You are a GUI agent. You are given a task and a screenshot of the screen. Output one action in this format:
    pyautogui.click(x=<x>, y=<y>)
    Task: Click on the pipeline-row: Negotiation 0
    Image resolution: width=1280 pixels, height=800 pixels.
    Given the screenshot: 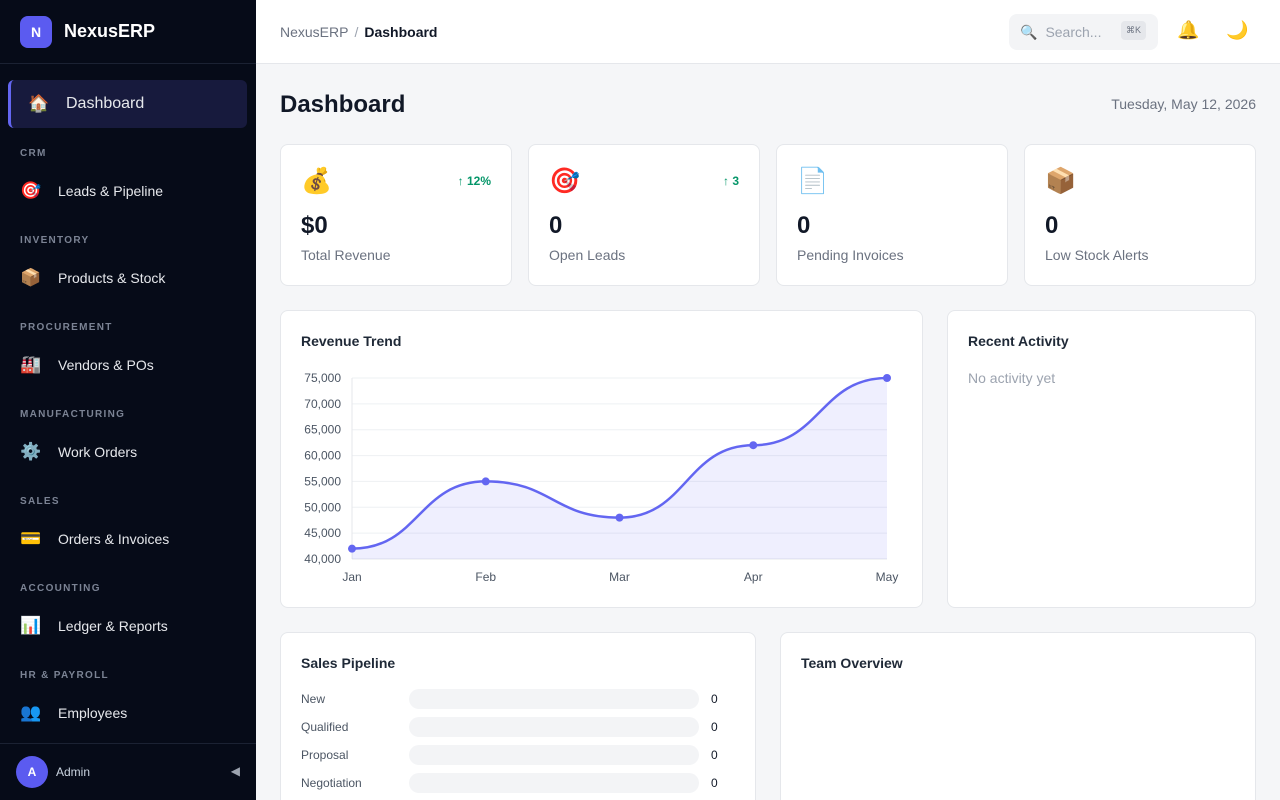 What is the action you would take?
    pyautogui.click(x=521, y=783)
    